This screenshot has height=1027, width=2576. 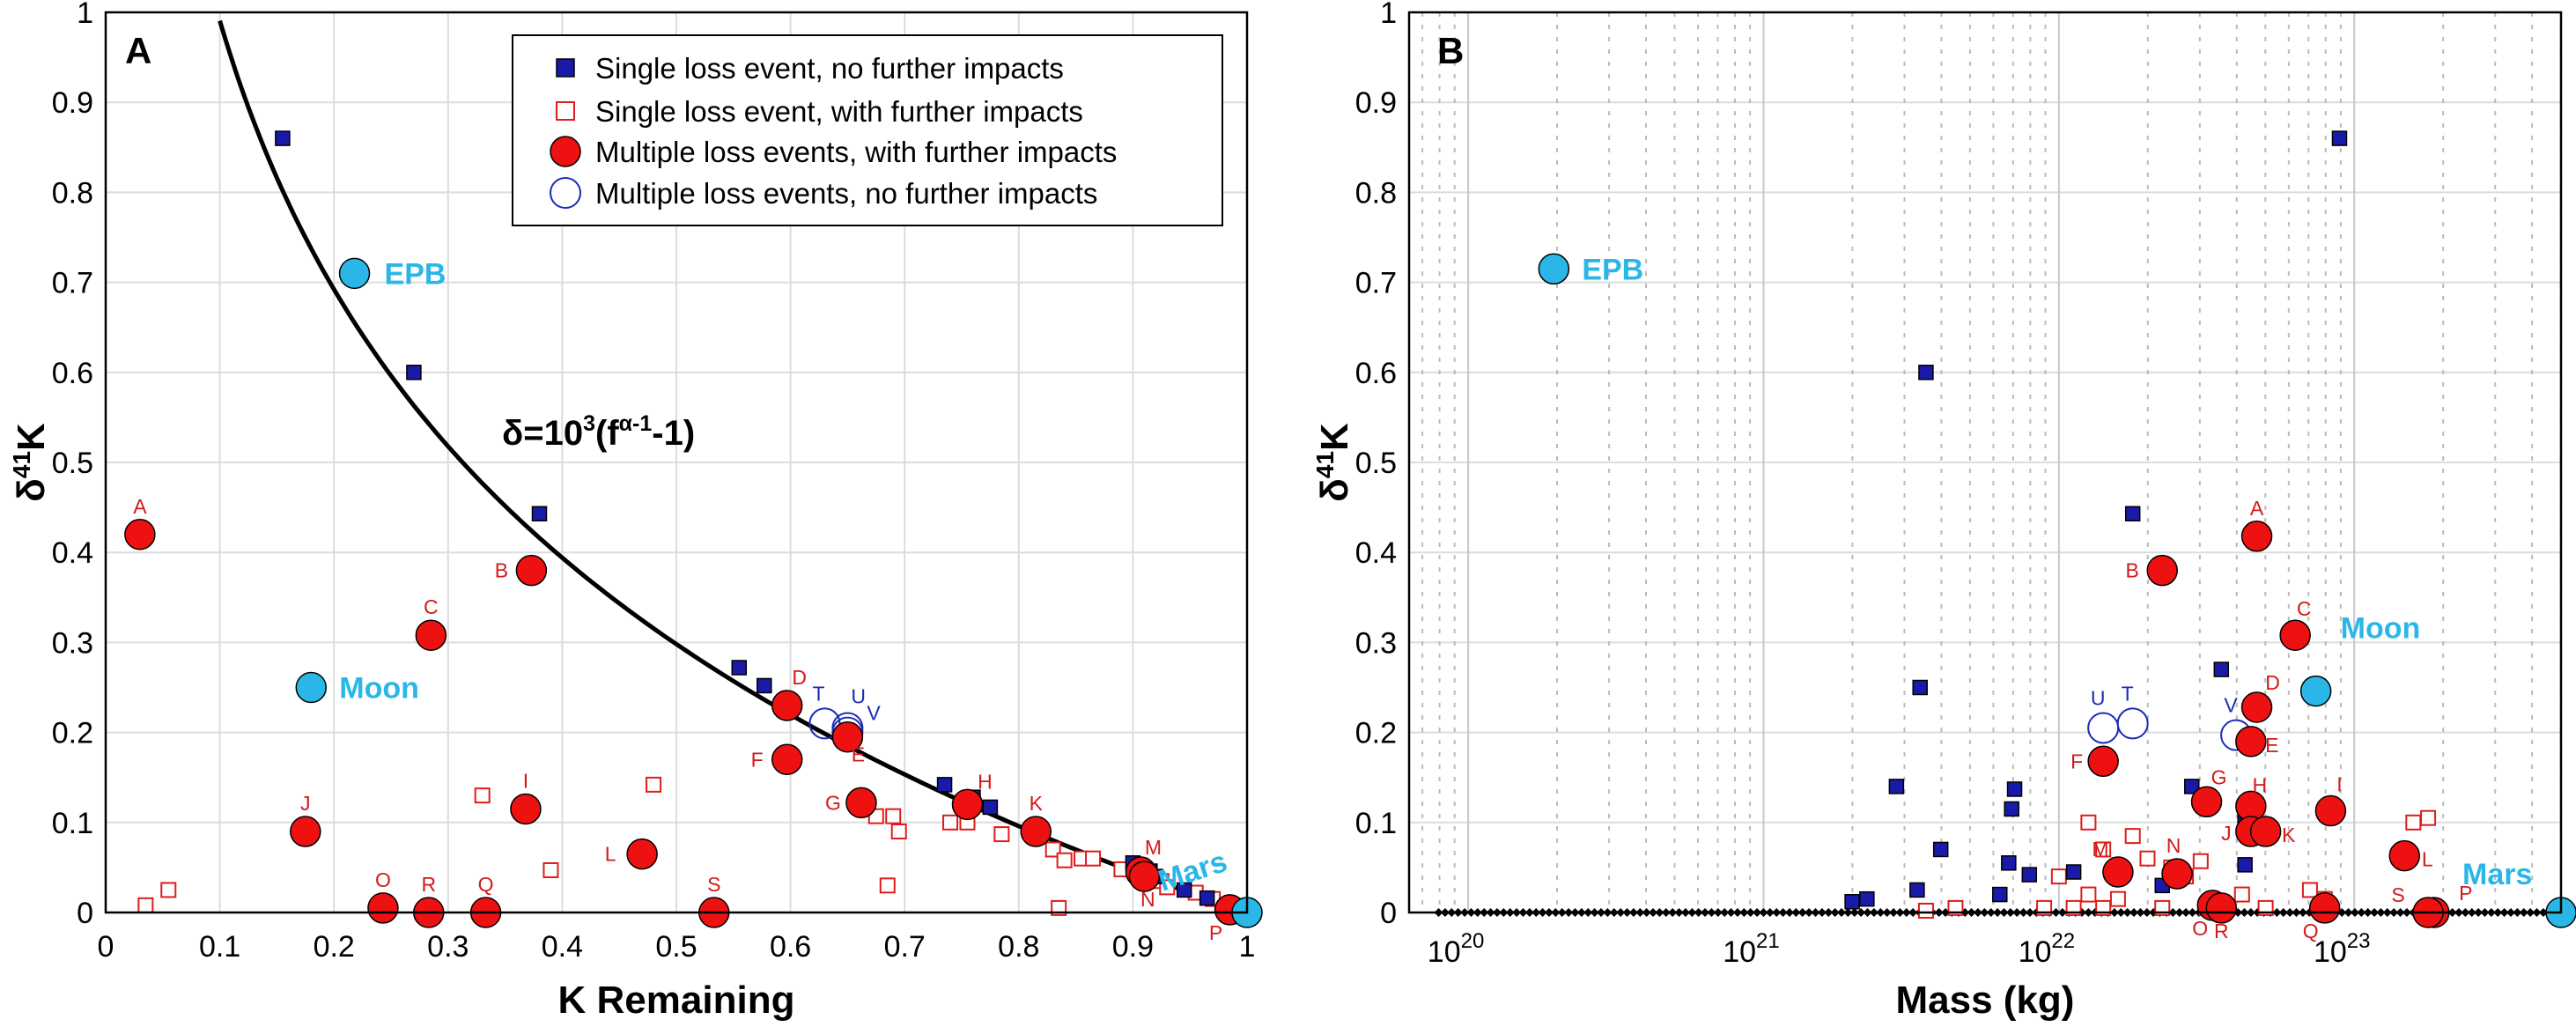 I want to click on panel-b-letter: B, so click(x=1450, y=50).